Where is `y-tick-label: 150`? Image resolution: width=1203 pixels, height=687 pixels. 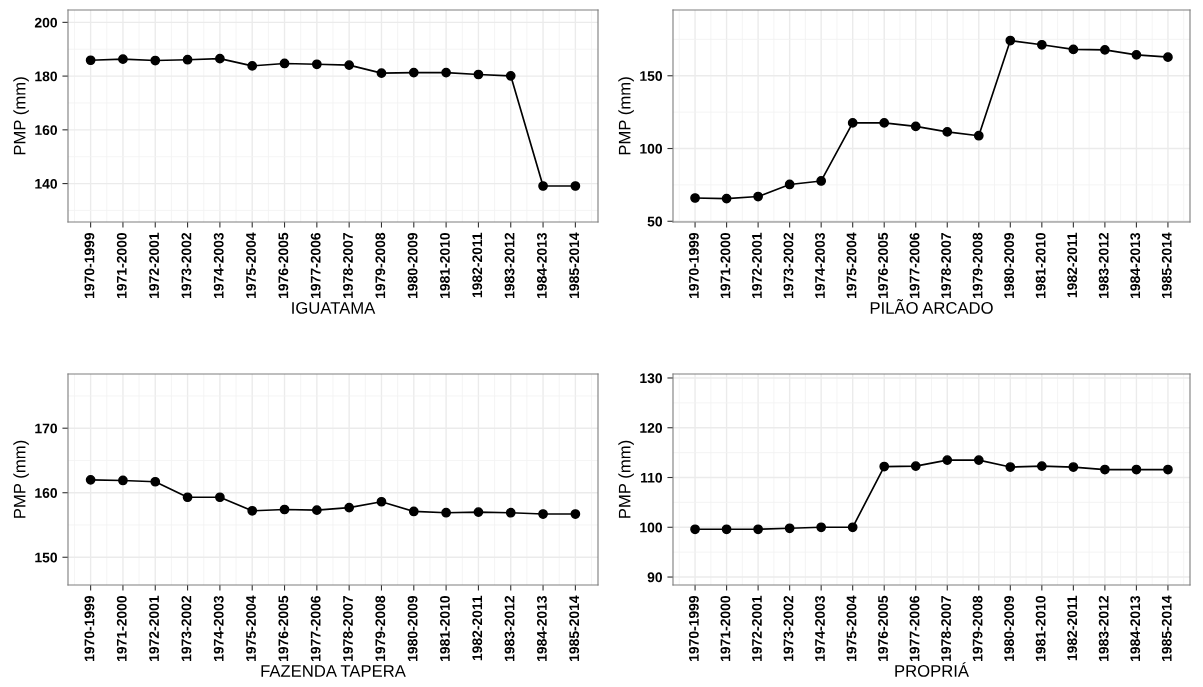
y-tick-label: 150 is located at coordinates (46, 557).